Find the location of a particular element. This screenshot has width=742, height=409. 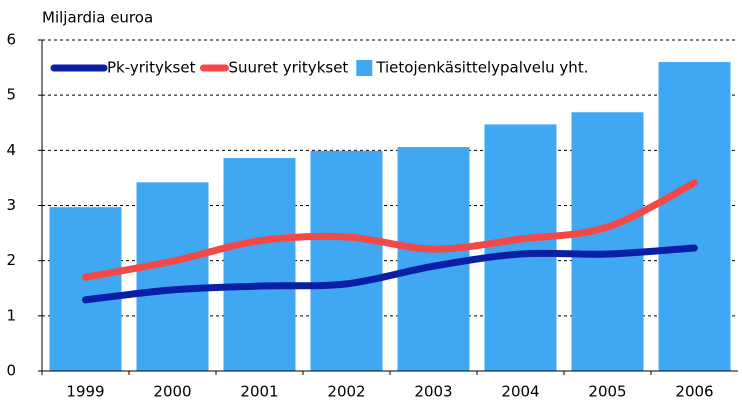

x-tick-label: 2000 is located at coordinates (172, 392).